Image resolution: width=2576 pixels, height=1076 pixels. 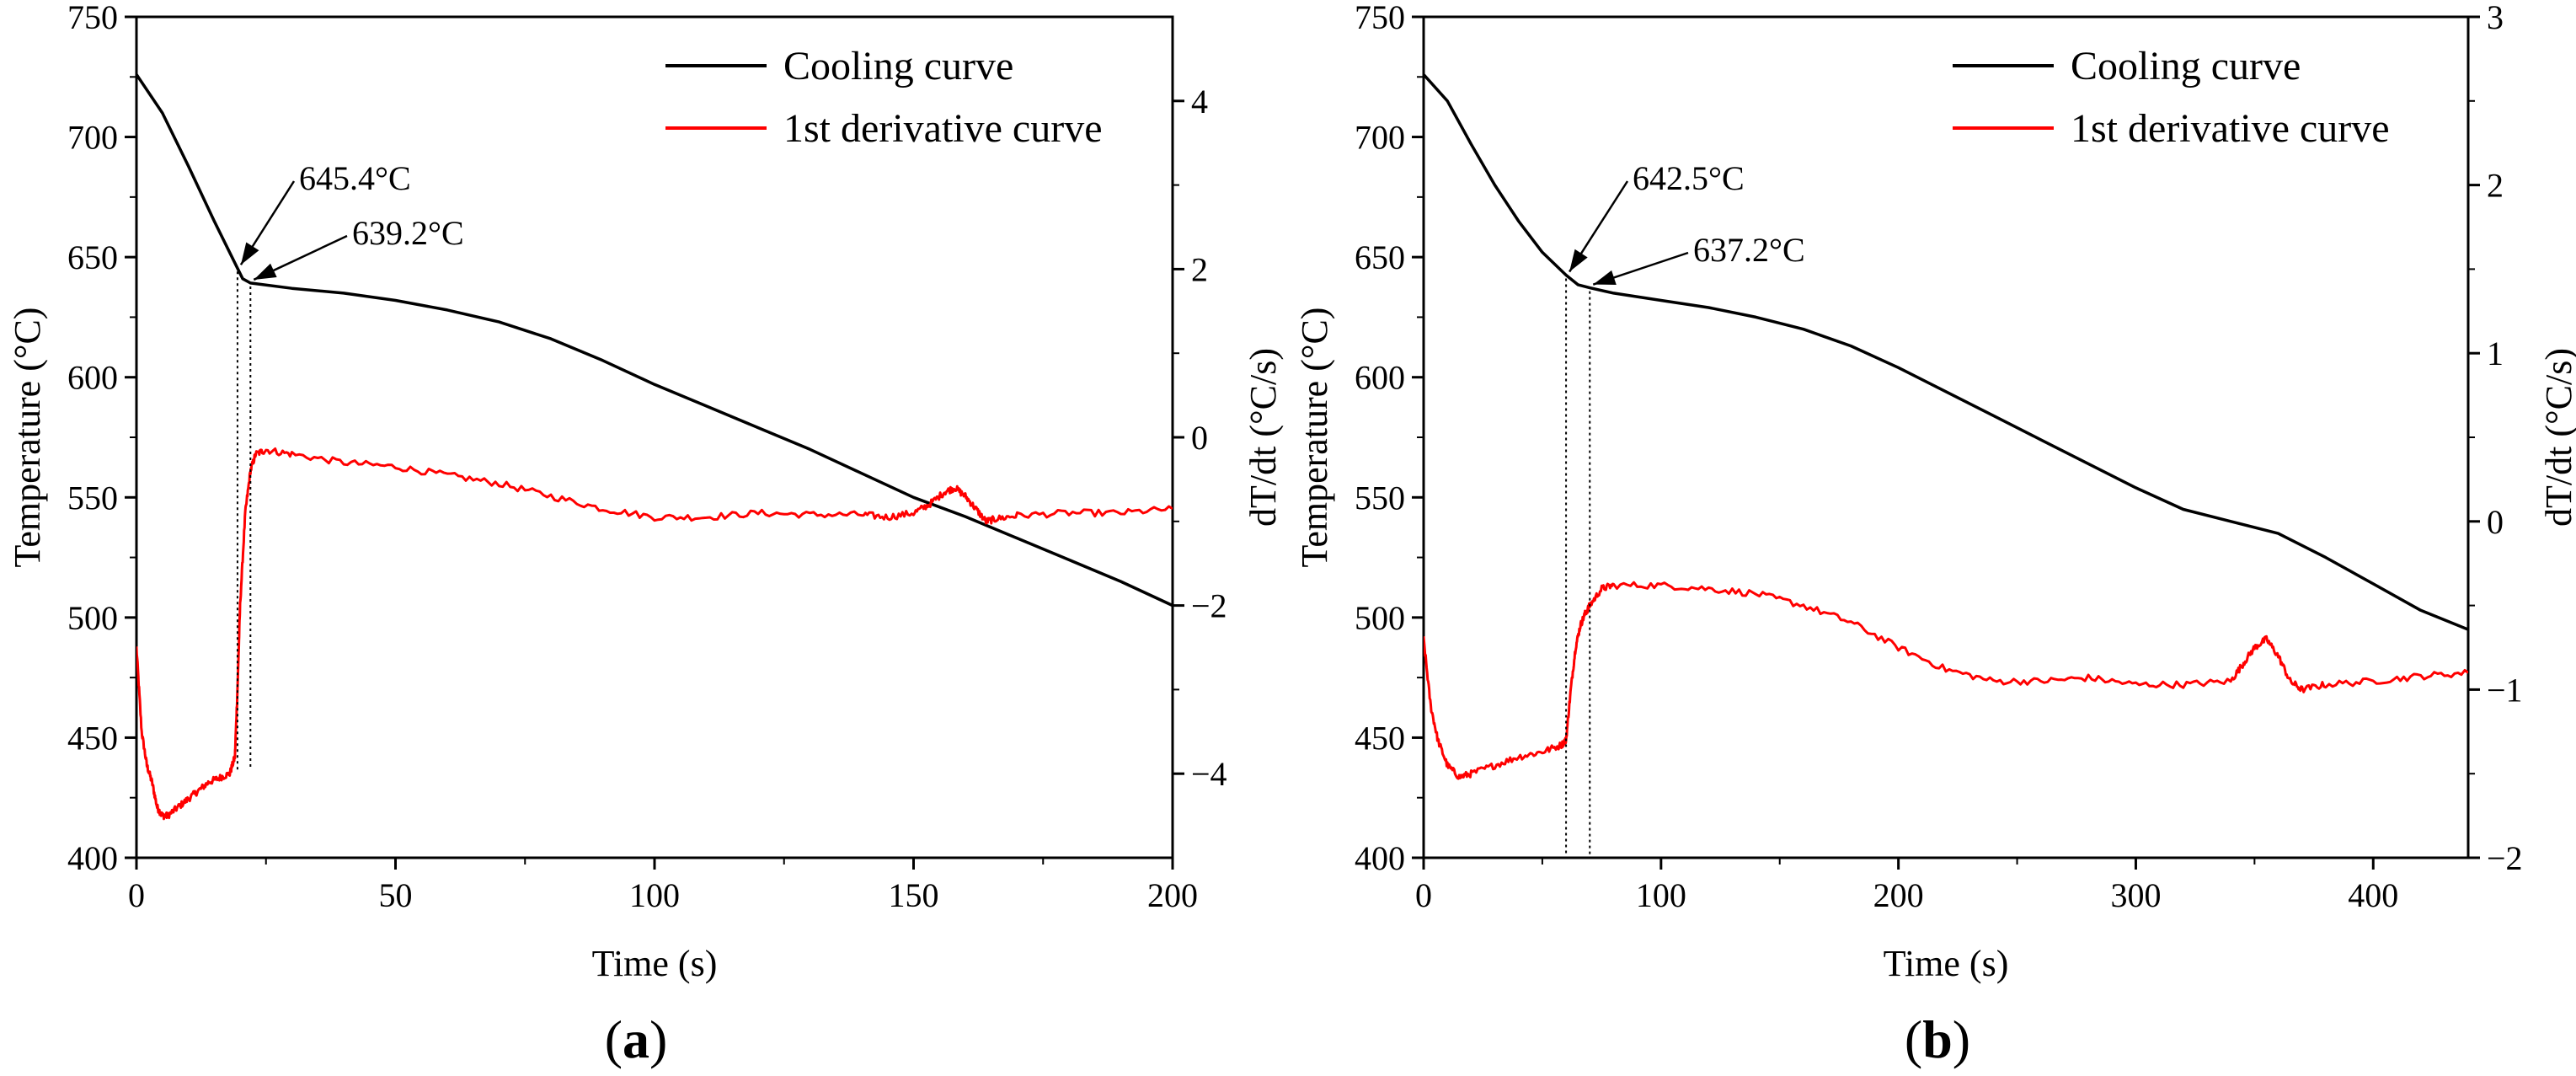 I want to click on panel-label: (b), so click(x=1937, y=1039).